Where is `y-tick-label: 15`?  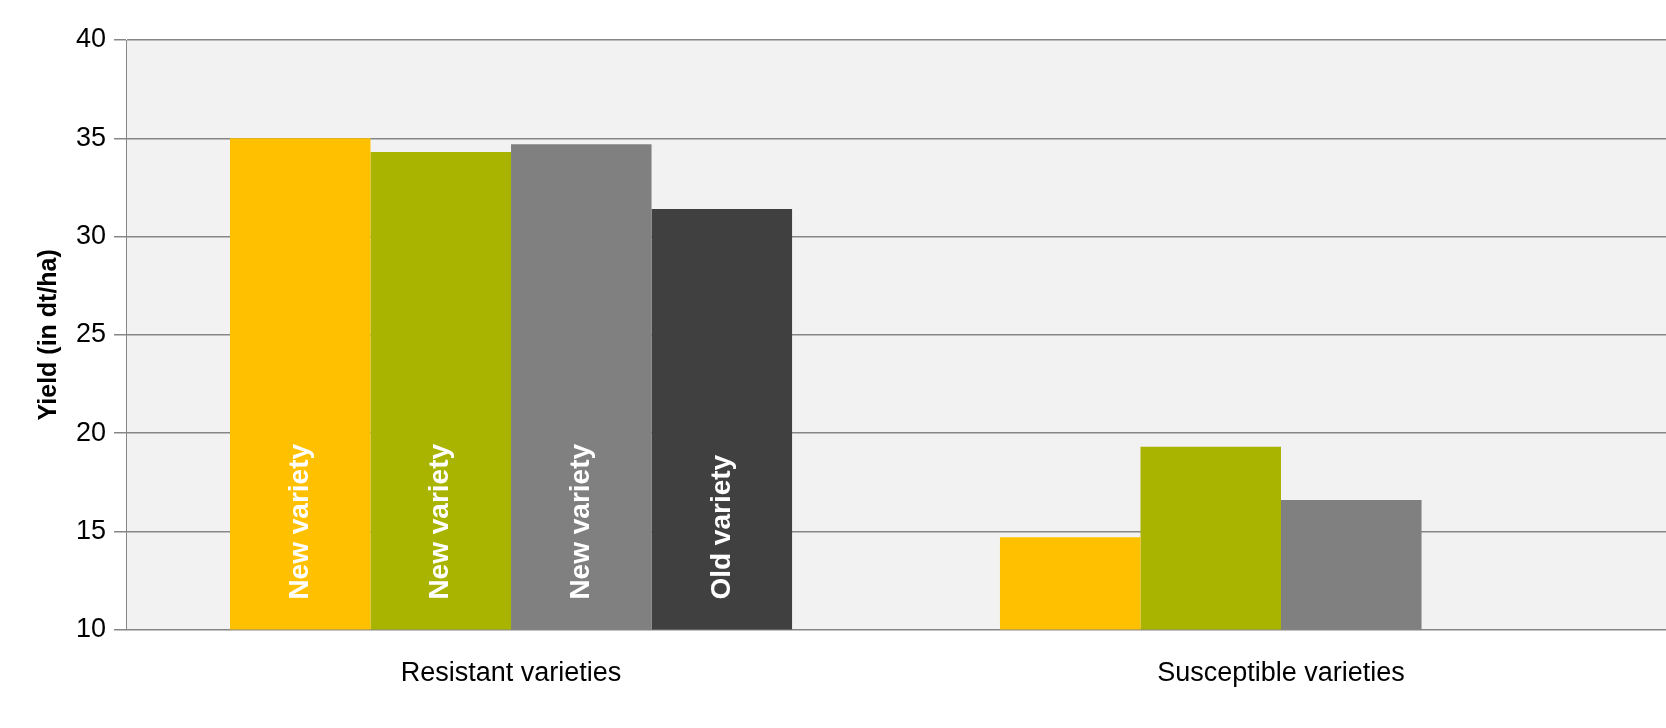
y-tick-label: 15 is located at coordinates (91, 529).